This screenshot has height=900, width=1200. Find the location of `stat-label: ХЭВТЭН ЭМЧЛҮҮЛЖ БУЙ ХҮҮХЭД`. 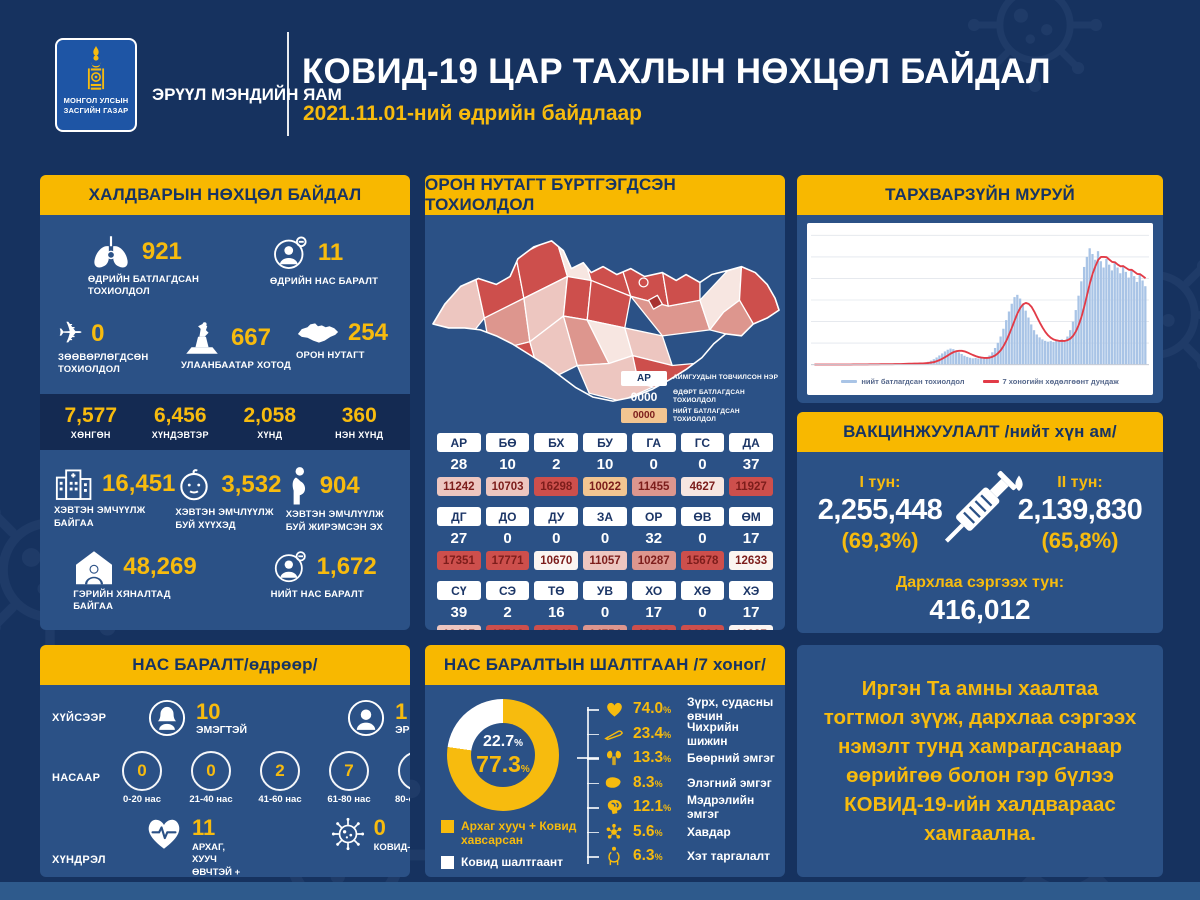

stat-label: ХЭВТЭН ЭМЧЛҮҮЛЖ БУЙ ХҮҮХЭД is located at coordinates (224, 519).